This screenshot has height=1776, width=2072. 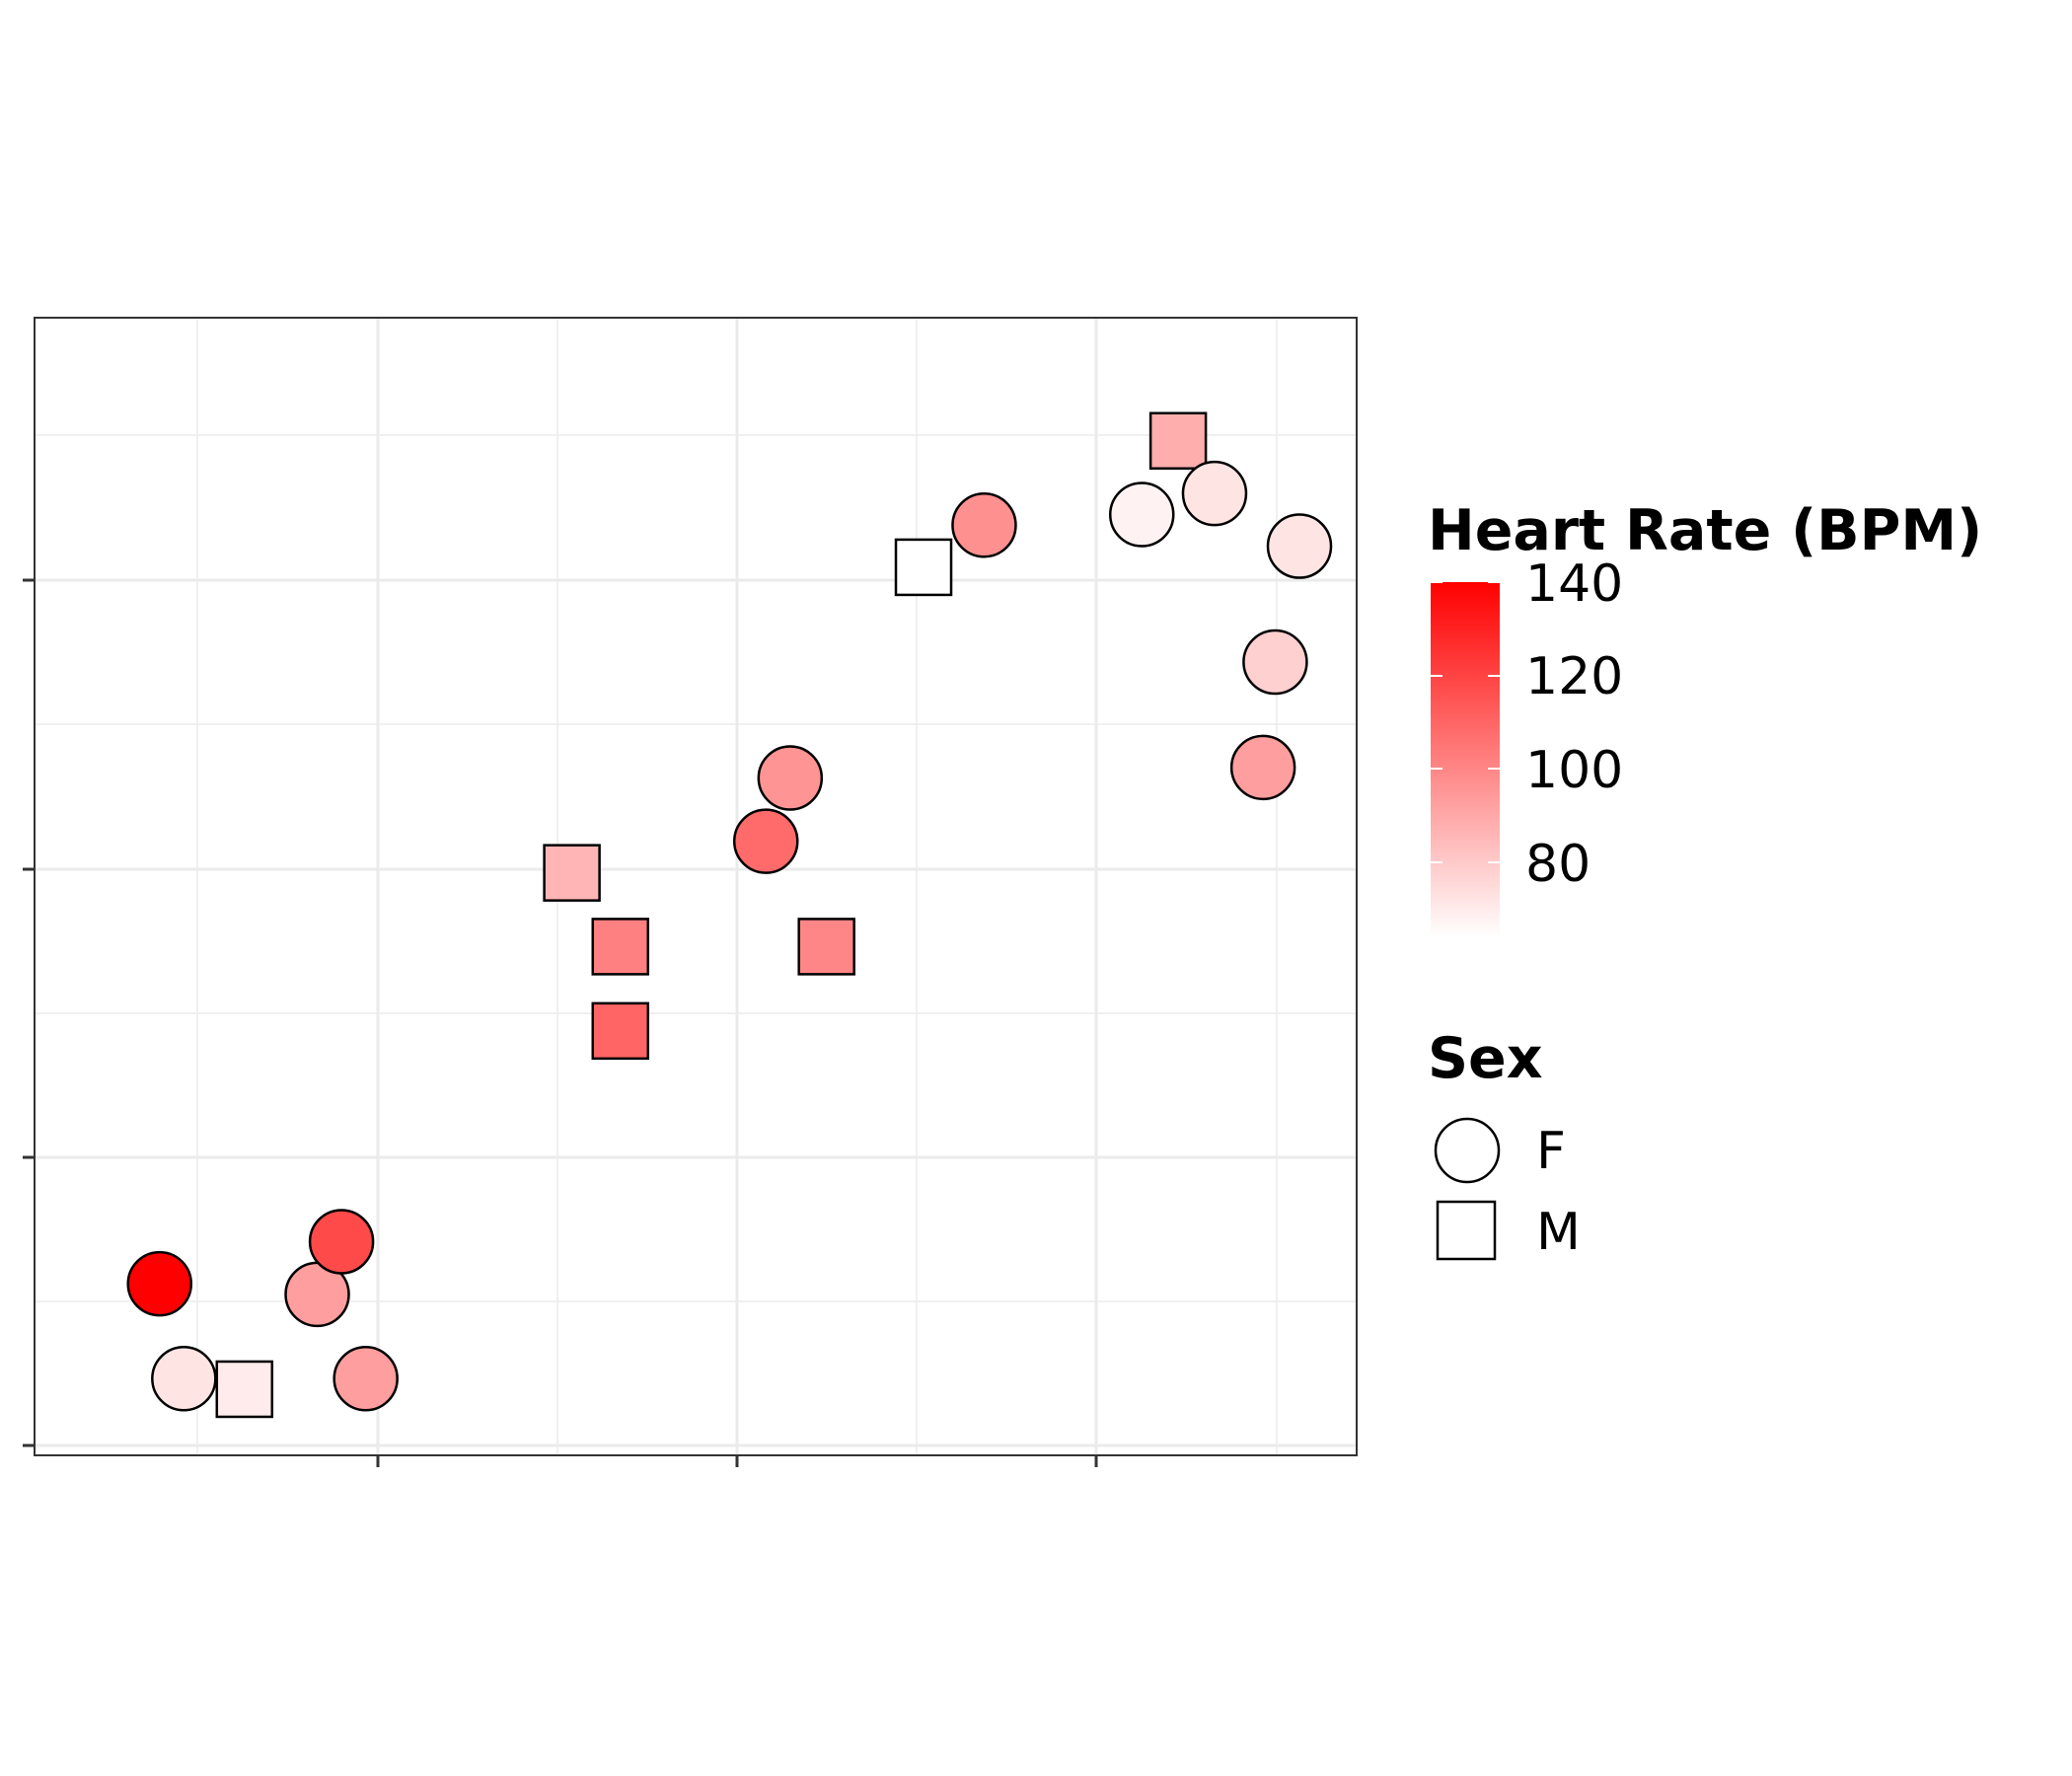 What do you see at coordinates (1574, 770) in the screenshot?
I see `colorbar-tick-label: 100` at bounding box center [1574, 770].